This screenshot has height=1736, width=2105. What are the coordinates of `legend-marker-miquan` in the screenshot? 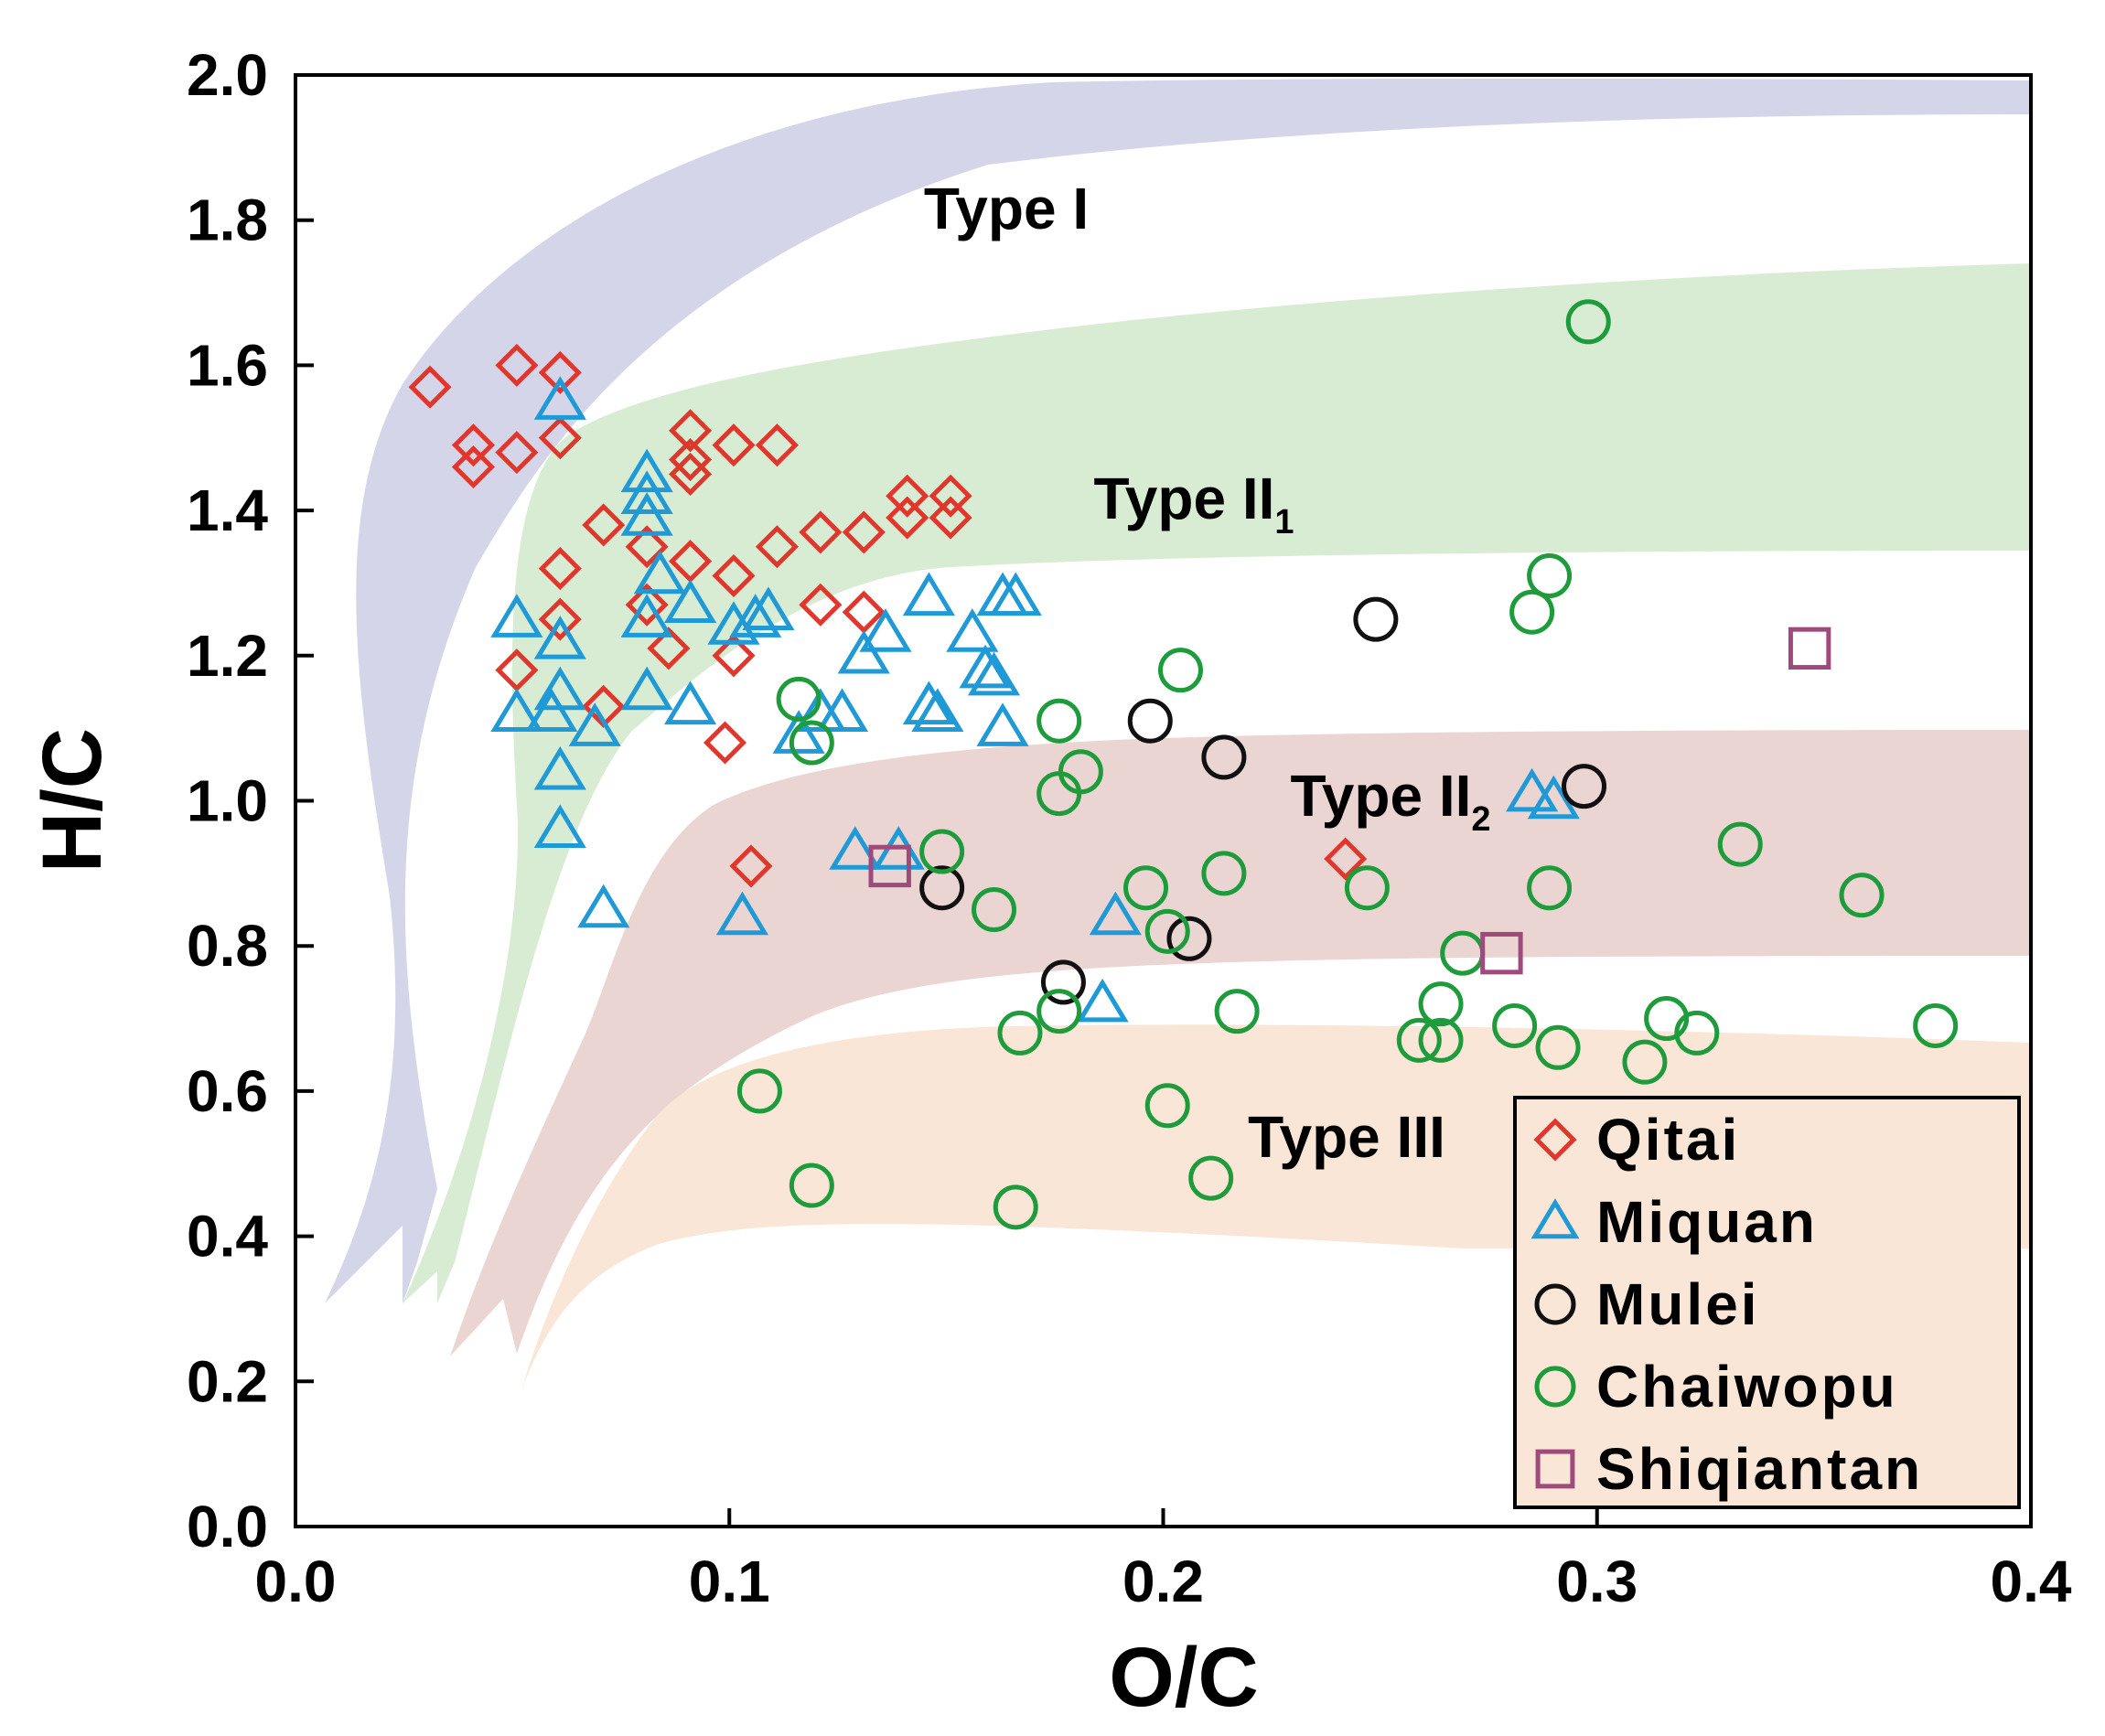 It's located at (1555, 1218).